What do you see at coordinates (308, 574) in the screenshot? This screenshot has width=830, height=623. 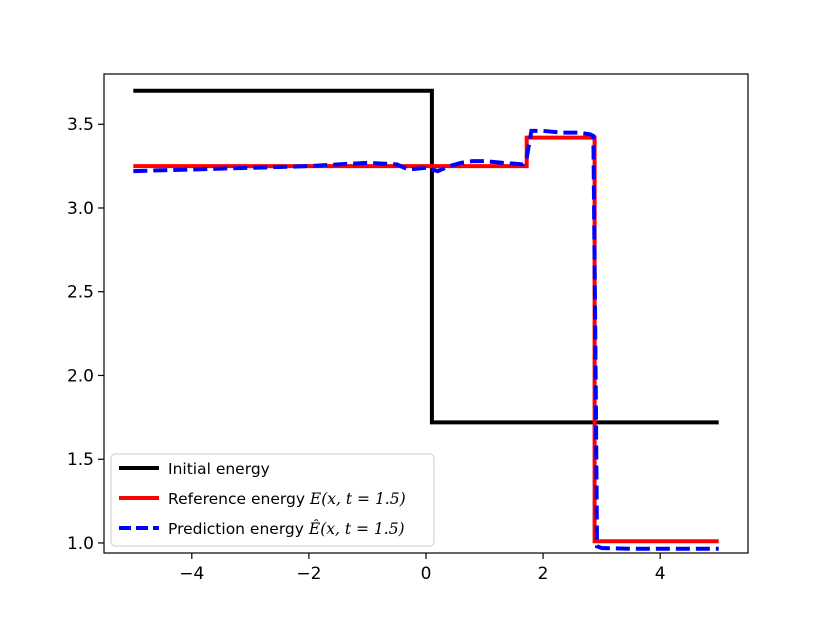 I see `x-tick-label: −2` at bounding box center [308, 574].